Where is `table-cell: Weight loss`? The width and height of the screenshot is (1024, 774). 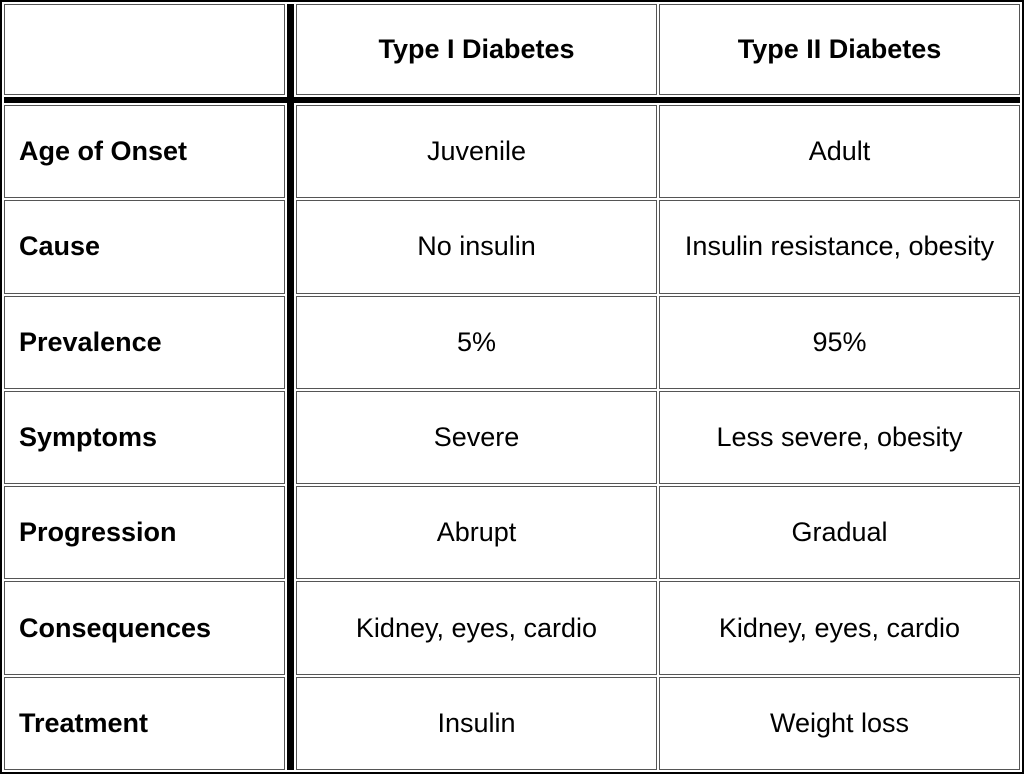
table-cell: Weight loss is located at coordinates (839, 723).